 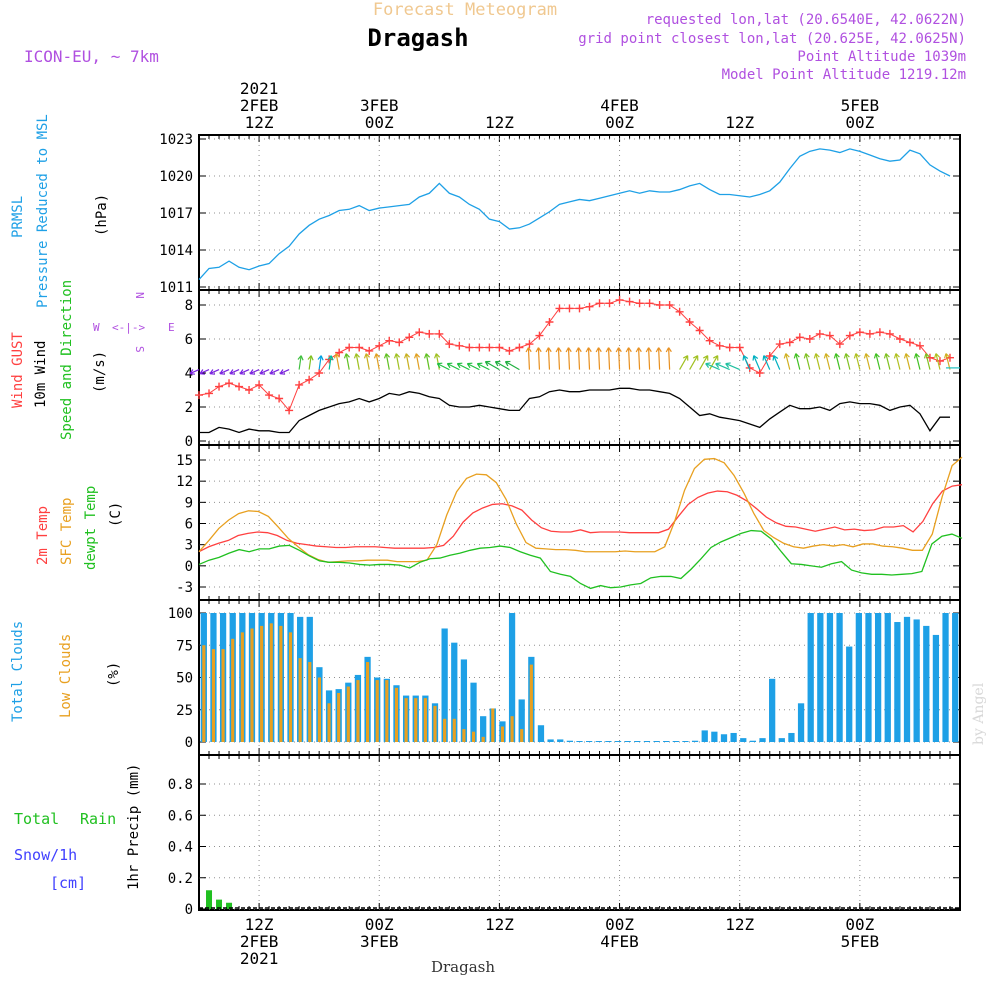 I want to click on time-axis-label: 3FEB, so click(x=379, y=105).